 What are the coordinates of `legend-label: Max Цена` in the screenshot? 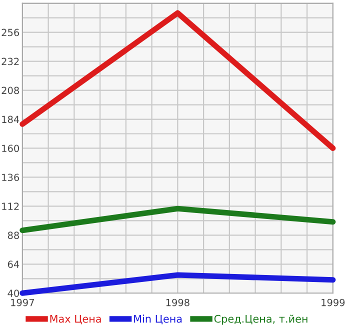 It's located at (75, 319).